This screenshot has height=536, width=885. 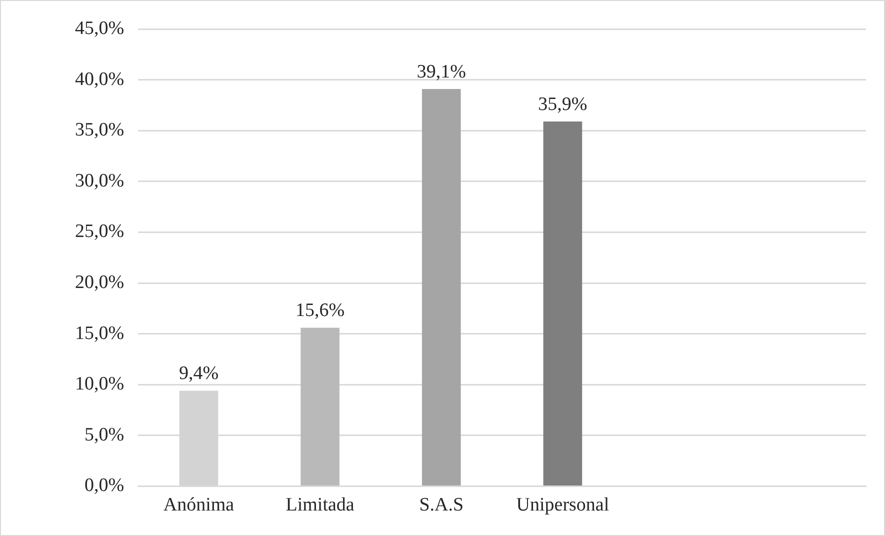 I want to click on y-tick-label: 40,0%, so click(x=99, y=79).